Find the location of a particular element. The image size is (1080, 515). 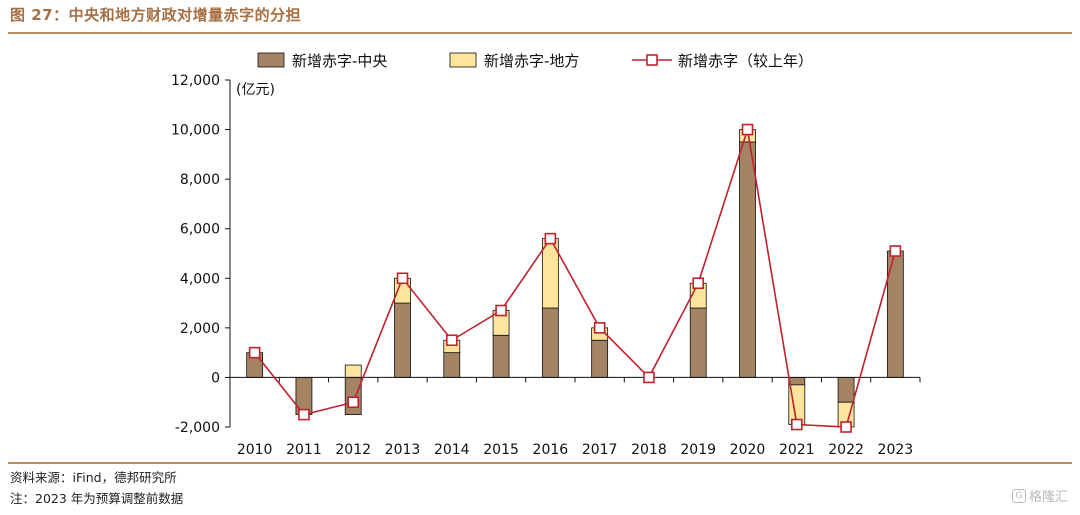

legend-label-central: 新增赤字-中央 is located at coordinates (339, 61).